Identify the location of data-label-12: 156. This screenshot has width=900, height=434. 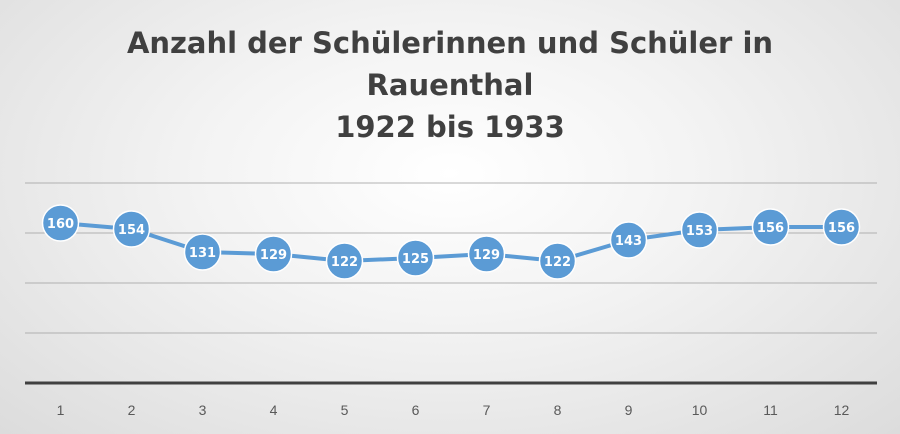
(841, 228).